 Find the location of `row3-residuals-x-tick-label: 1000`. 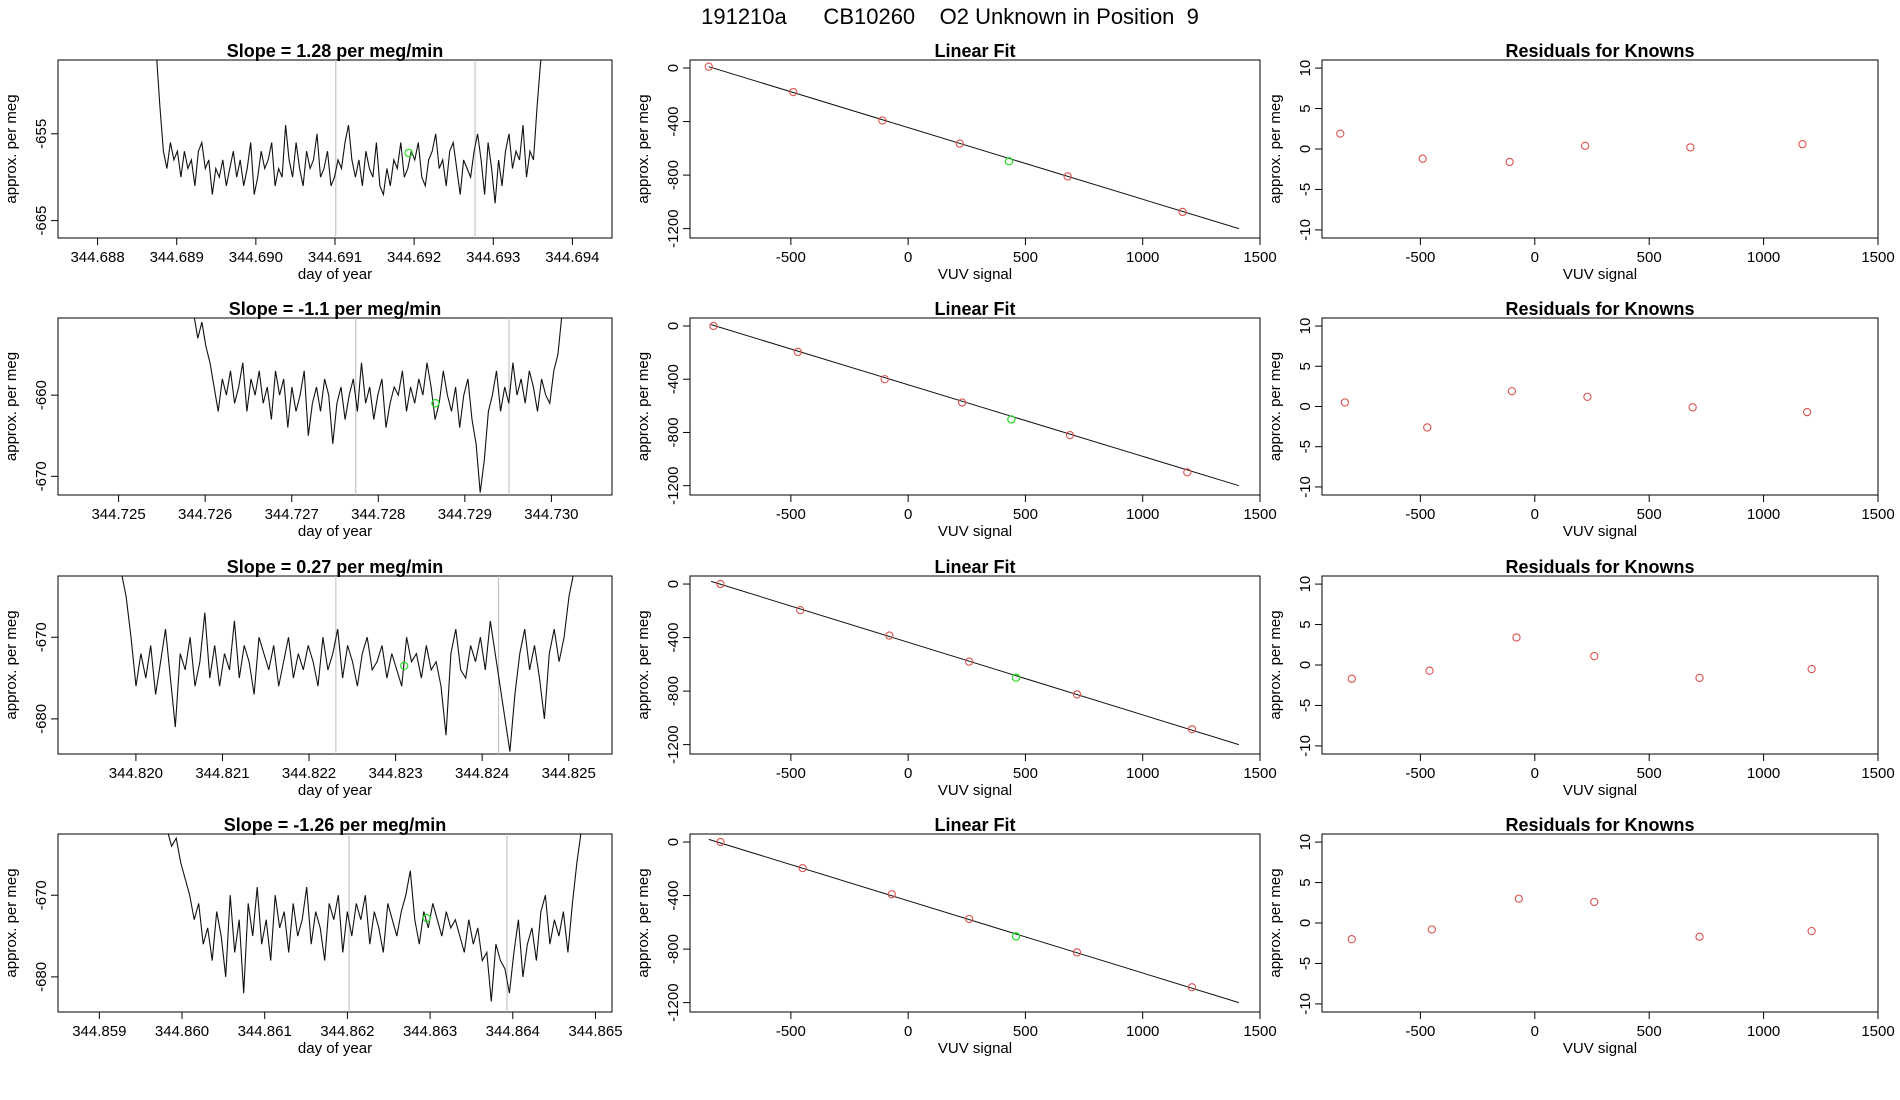

row3-residuals-x-tick-label: 1000 is located at coordinates (1763, 773).